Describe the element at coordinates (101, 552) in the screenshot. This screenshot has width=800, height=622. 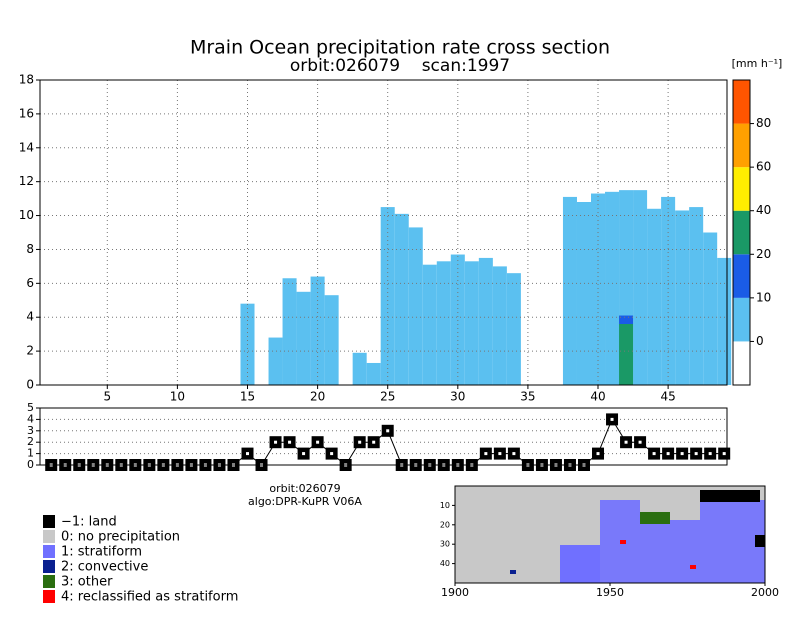
I see `legend-label: 1: stratiform` at that location.